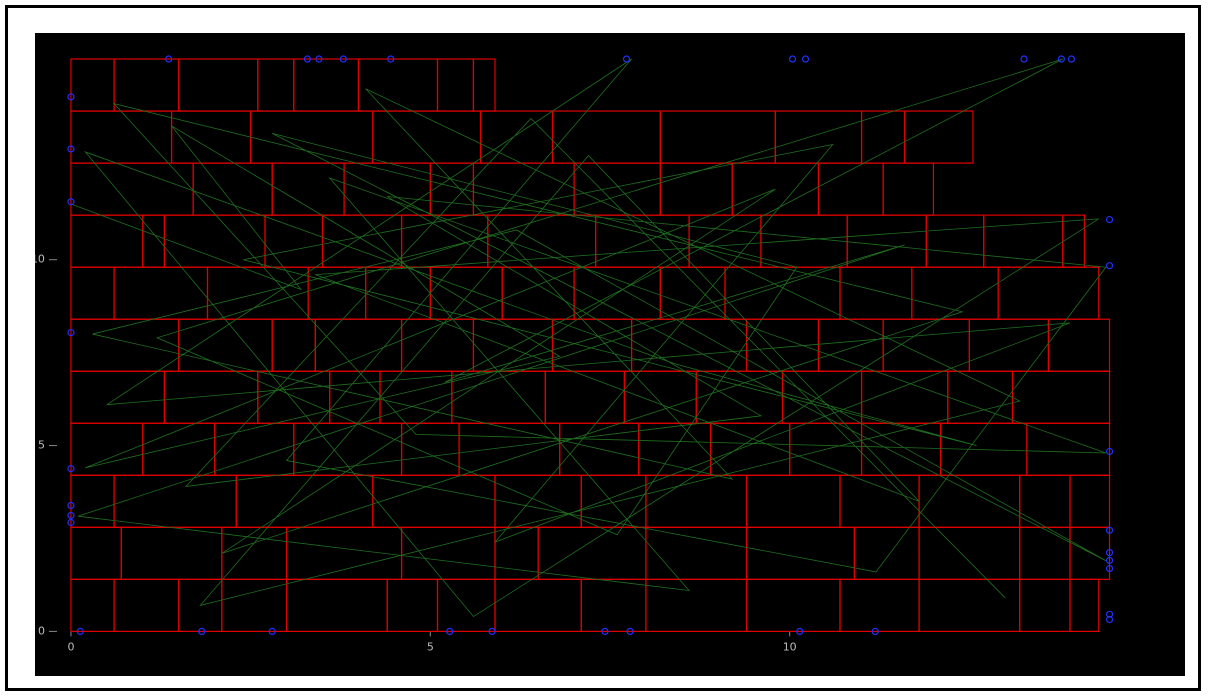  Describe the element at coordinates (430, 646) in the screenshot. I see `x-tick-label: 5` at that location.